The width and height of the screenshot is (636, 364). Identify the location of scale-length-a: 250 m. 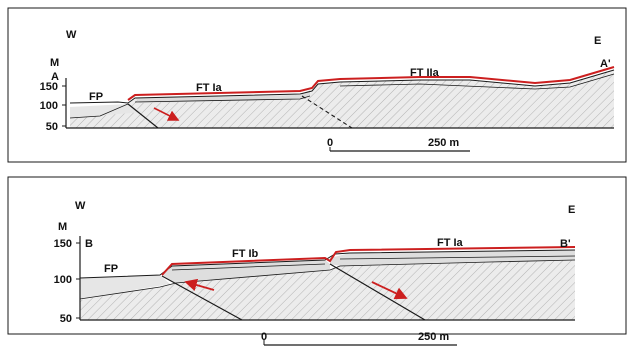
(443, 143).